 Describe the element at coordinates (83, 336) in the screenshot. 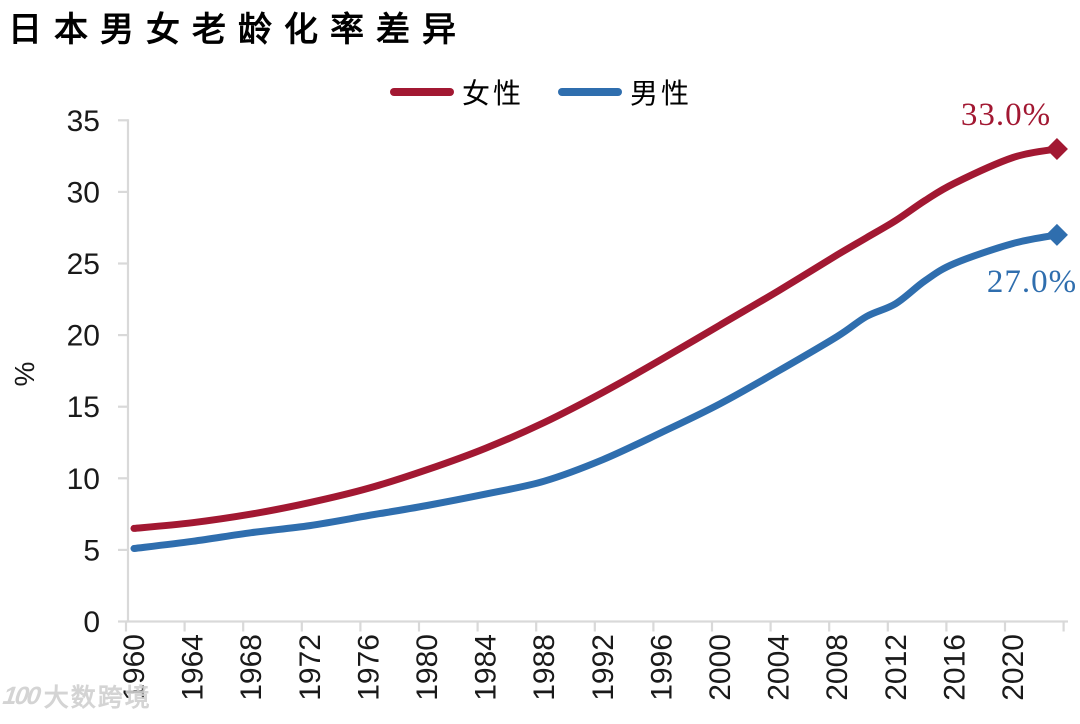

I see `y-tick-label: 20` at that location.